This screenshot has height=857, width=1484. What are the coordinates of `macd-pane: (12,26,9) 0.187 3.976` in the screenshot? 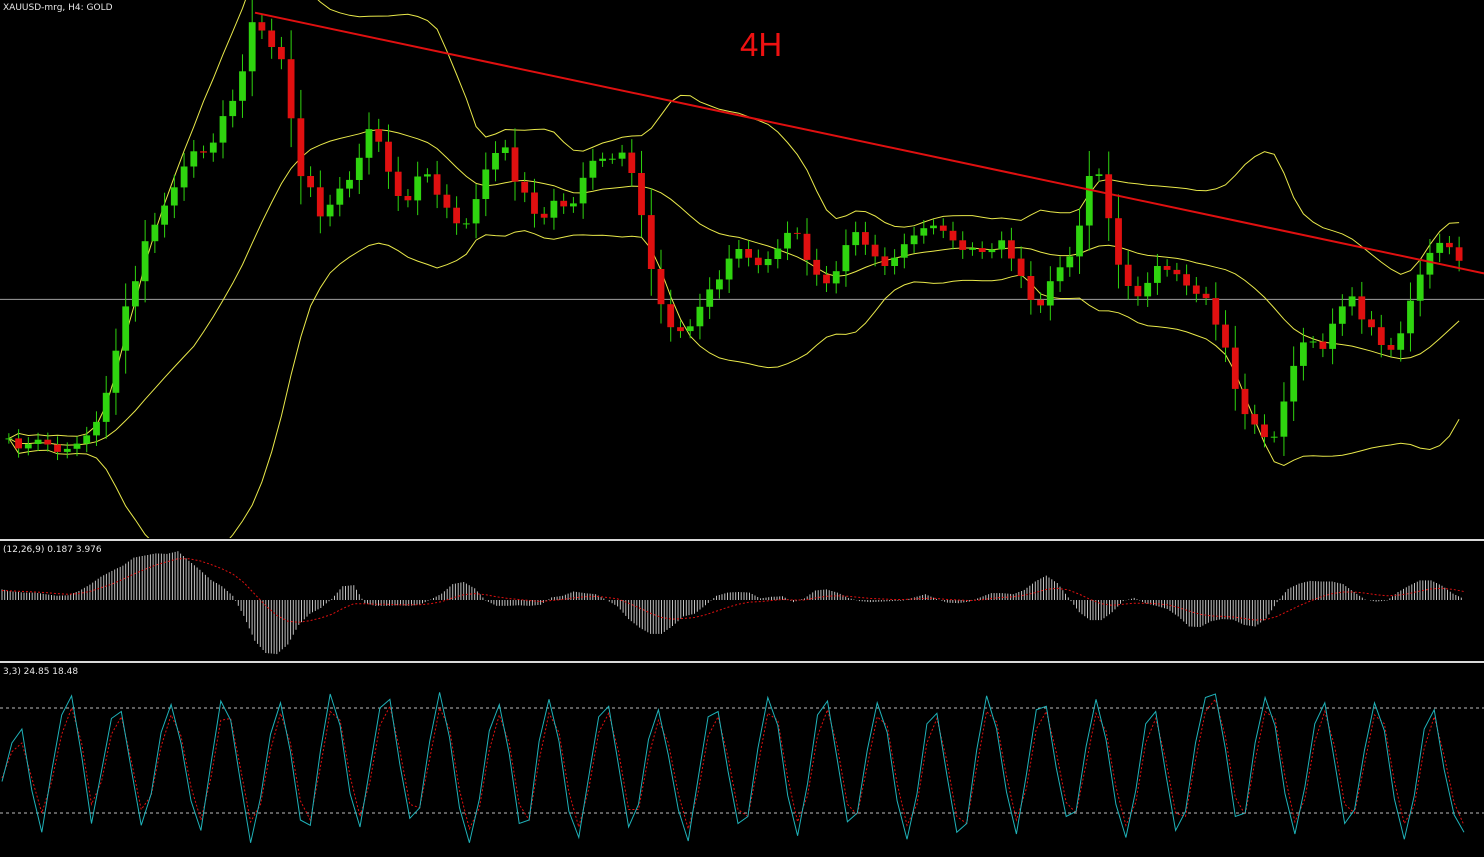 It's located at (742, 601).